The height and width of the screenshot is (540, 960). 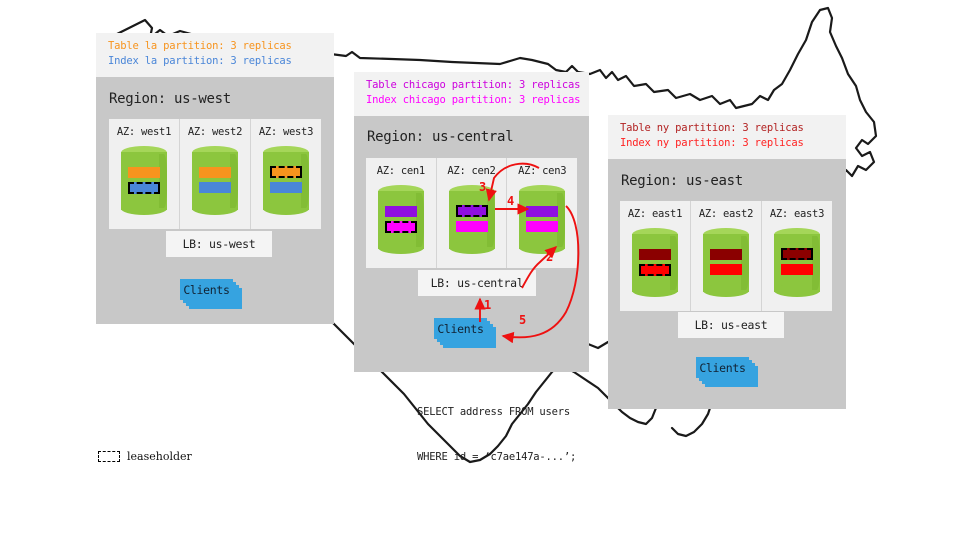 I want to click on index-replicas-label-us-central: Index chicago partition: 3 replicas, so click(x=473, y=100).